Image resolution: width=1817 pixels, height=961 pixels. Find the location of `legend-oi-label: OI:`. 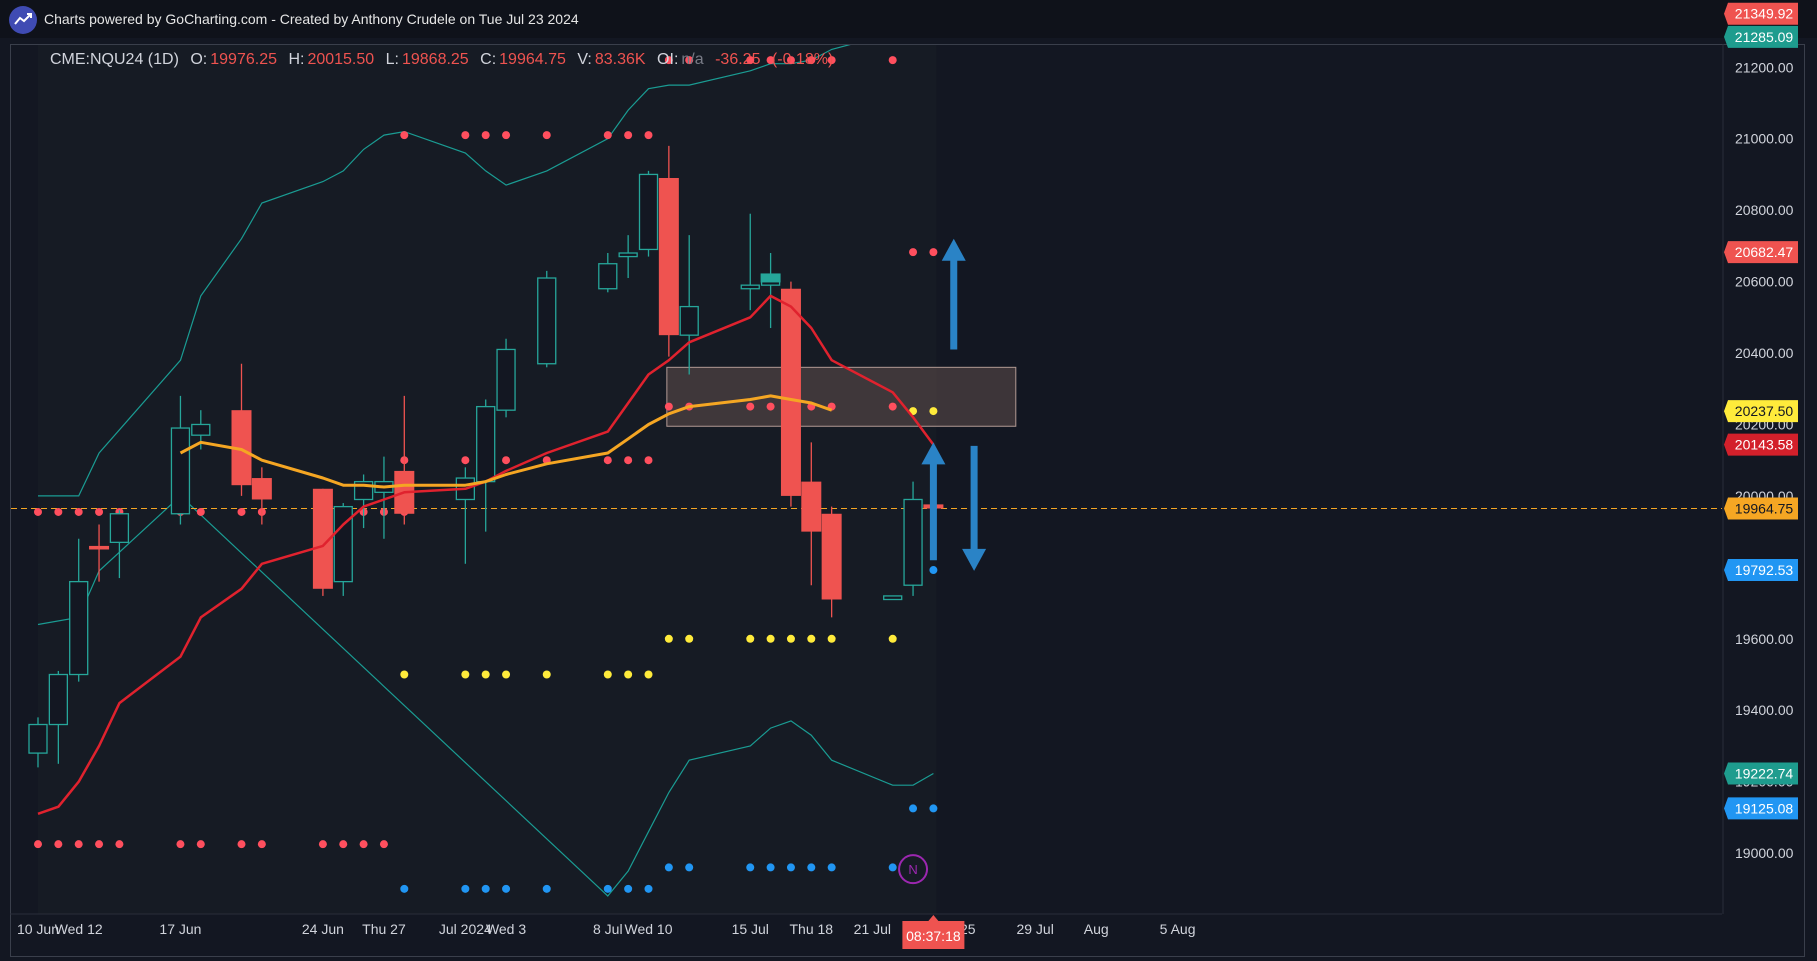

legend-oi-label: OI: is located at coordinates (668, 59).